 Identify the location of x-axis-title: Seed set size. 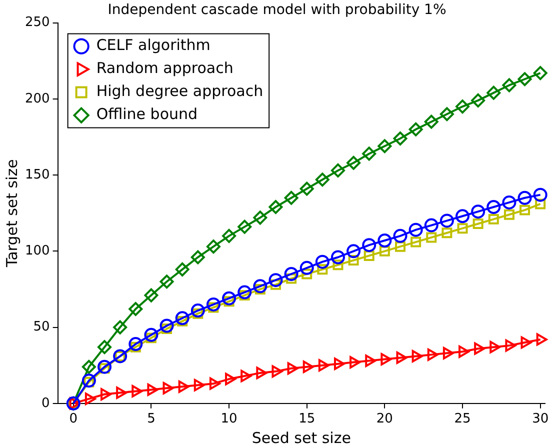
(301, 437).